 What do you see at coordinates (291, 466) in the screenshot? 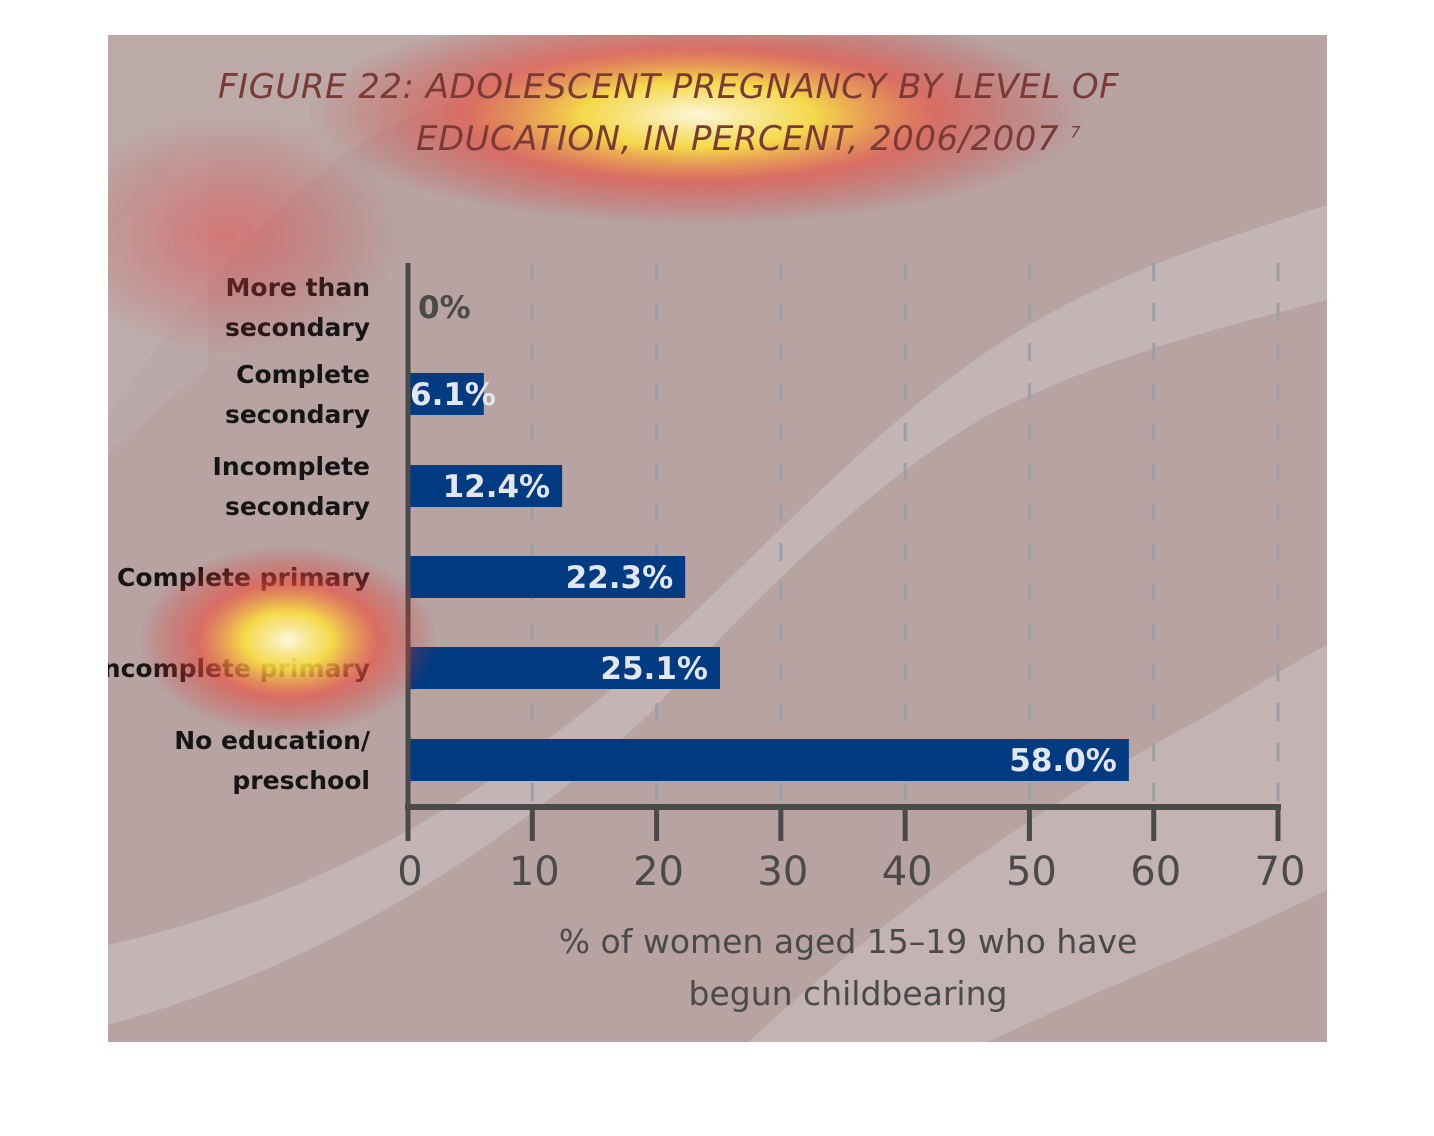
I see `category-label-2-0: Incomplete` at bounding box center [291, 466].